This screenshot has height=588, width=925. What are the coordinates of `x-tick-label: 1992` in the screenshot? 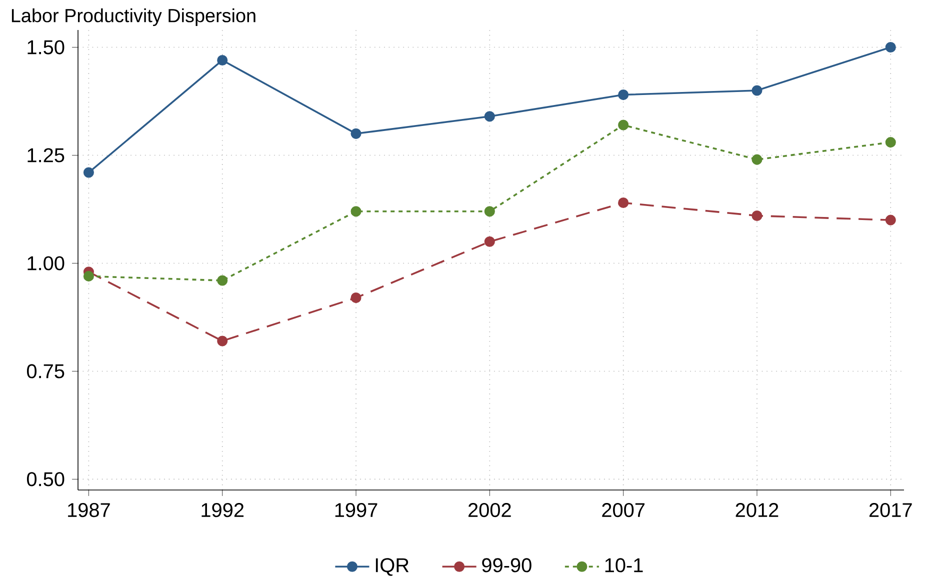 It's located at (223, 510).